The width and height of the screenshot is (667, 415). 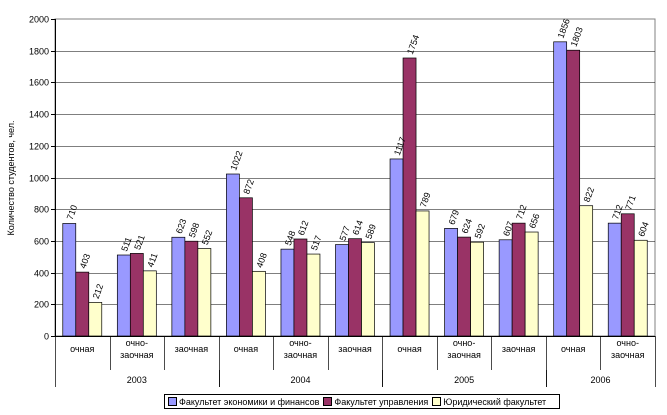 What do you see at coordinates (243, 402) in the screenshot?
I see `legend-item-economics: Факультет экономики и финансов` at bounding box center [243, 402].